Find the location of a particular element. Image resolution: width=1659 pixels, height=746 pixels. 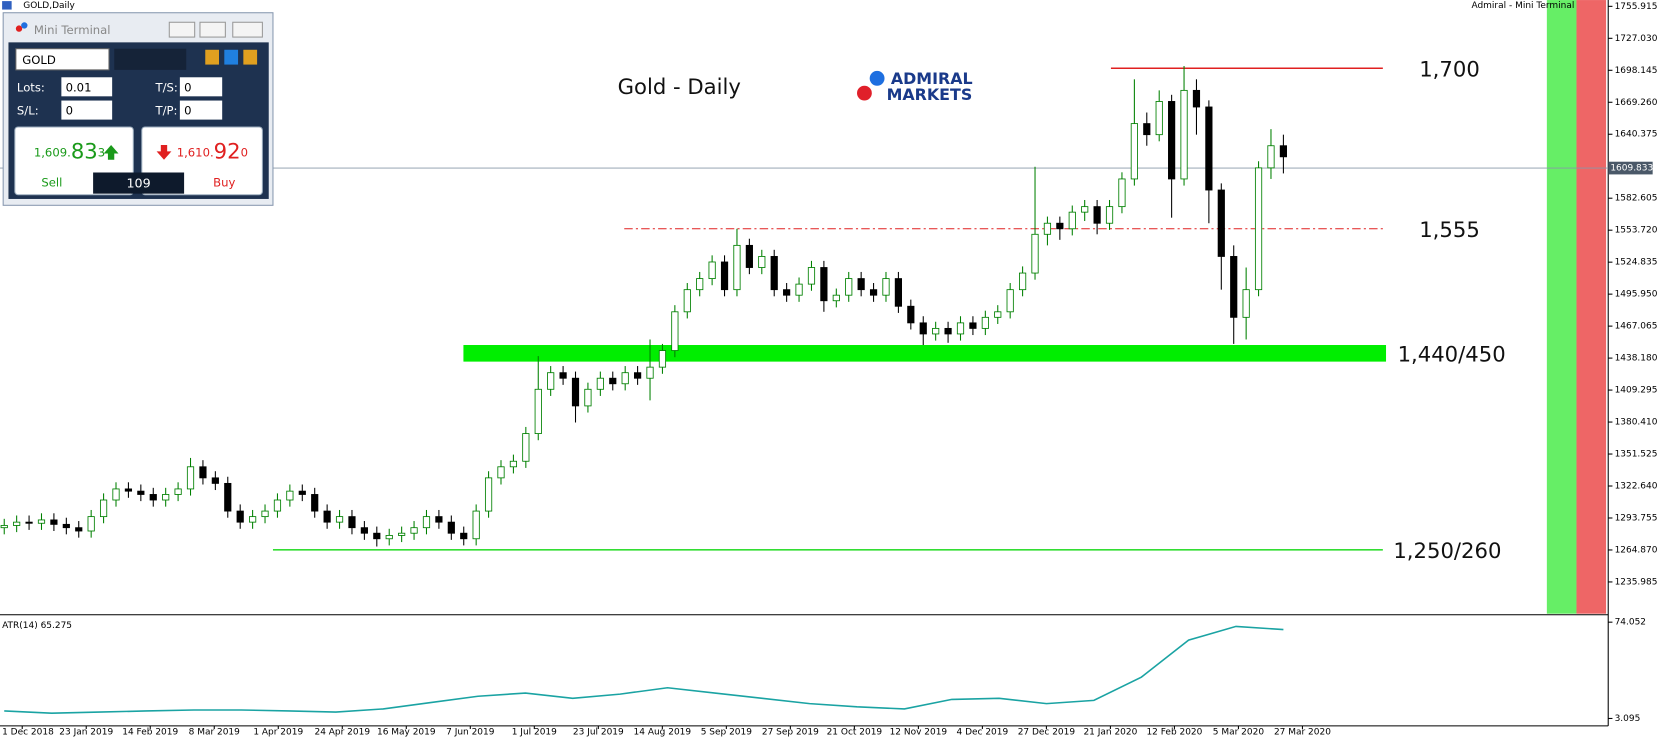

lots-input is located at coordinates (87, 87).